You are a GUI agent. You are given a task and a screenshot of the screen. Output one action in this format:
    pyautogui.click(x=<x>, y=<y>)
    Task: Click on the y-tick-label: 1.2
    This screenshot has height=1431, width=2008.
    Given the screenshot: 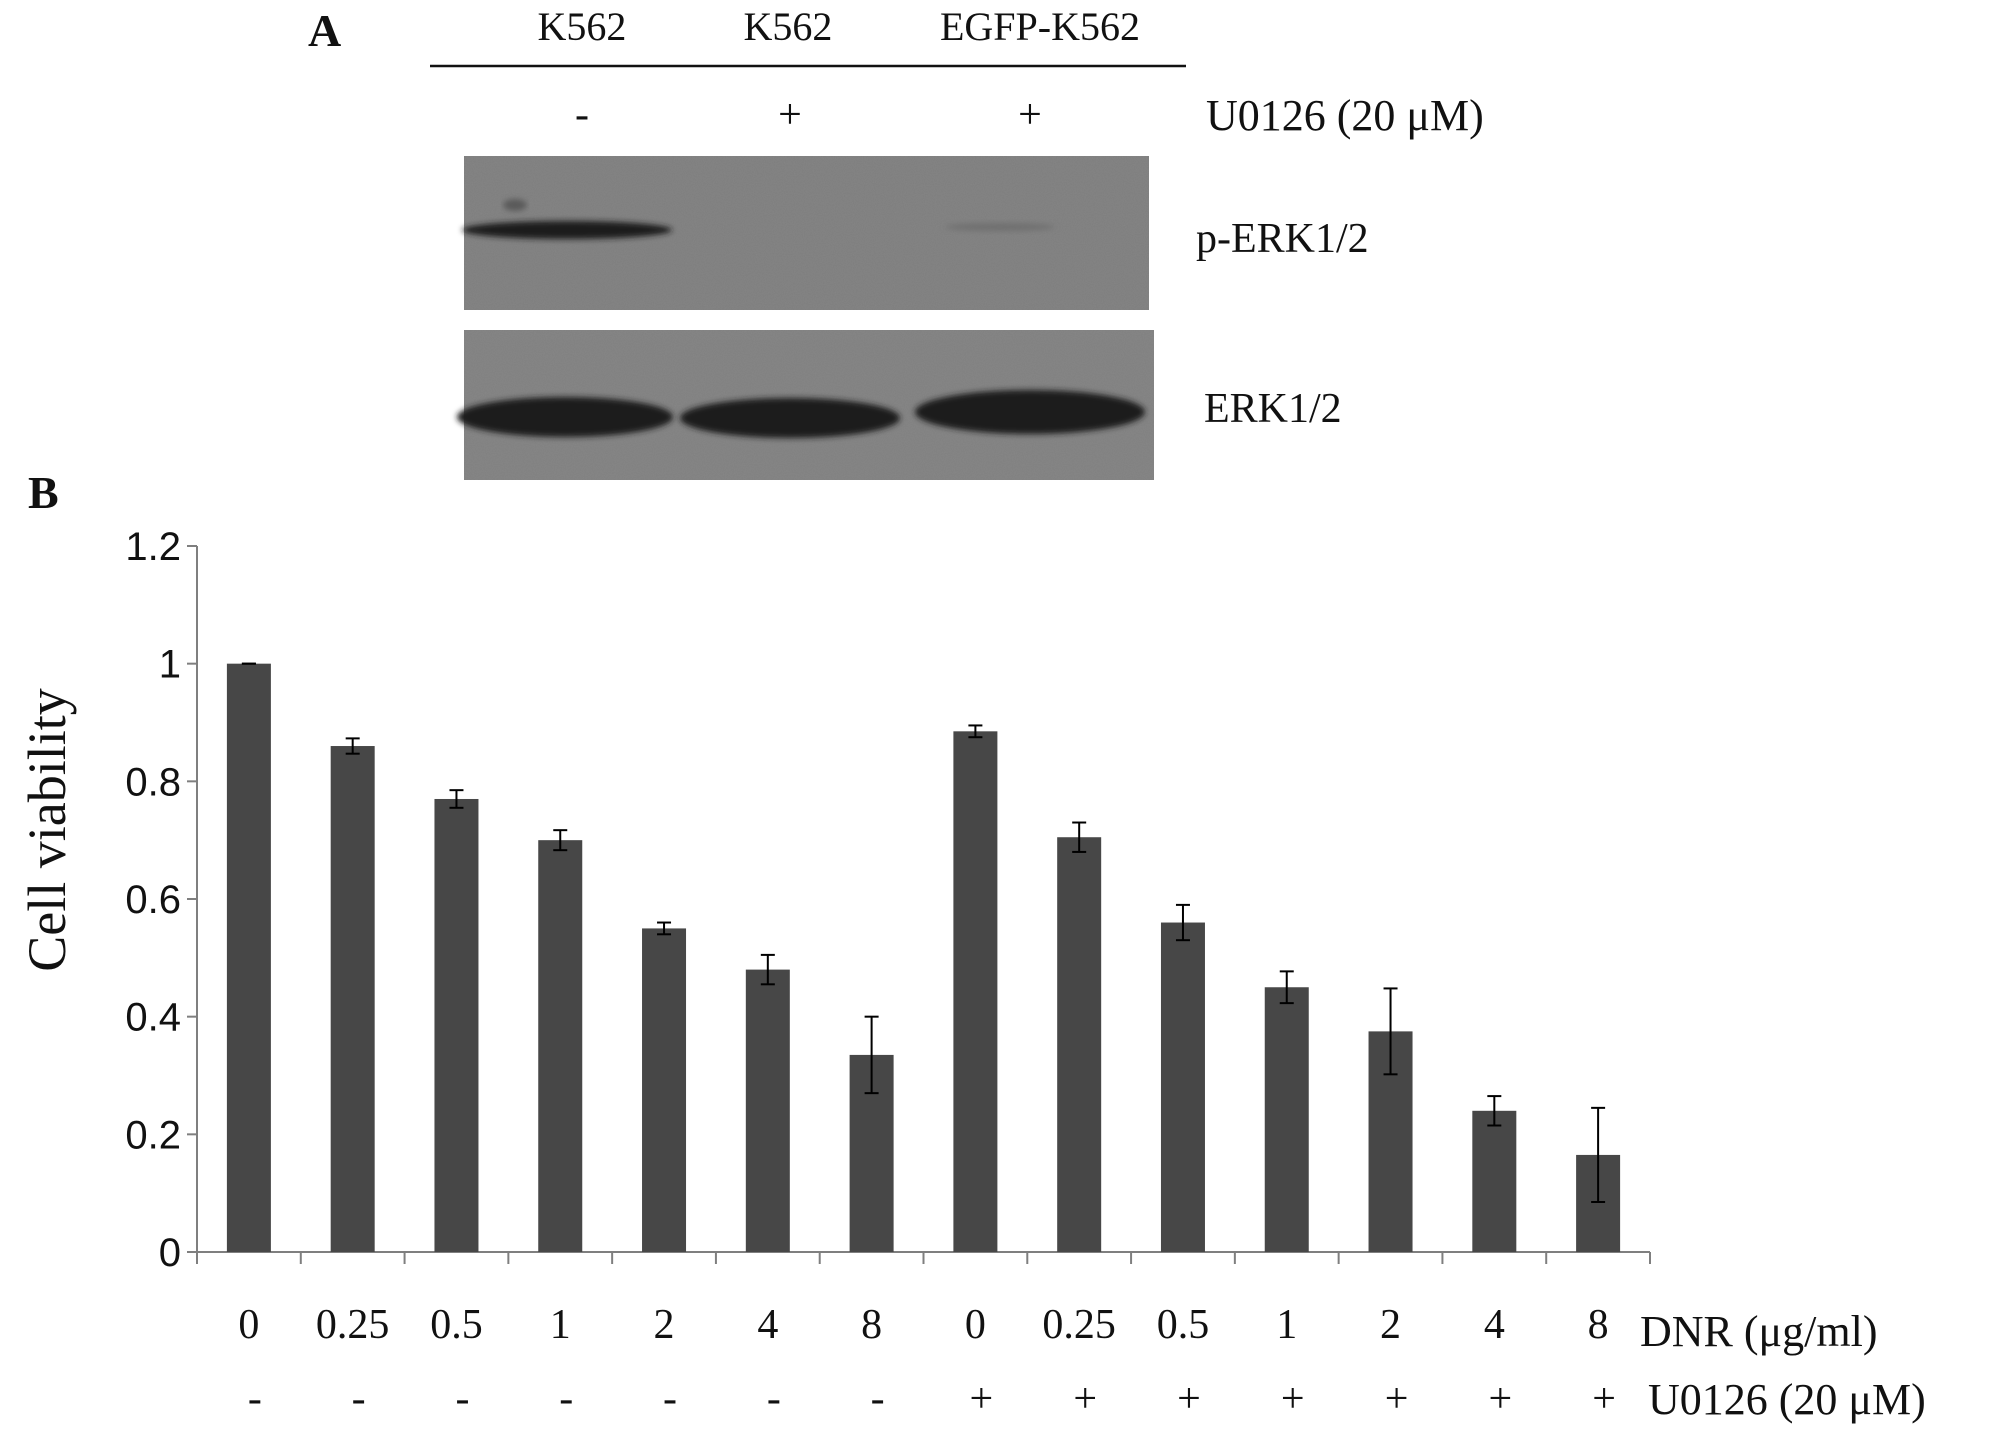 What is the action you would take?
    pyautogui.click(x=153, y=547)
    